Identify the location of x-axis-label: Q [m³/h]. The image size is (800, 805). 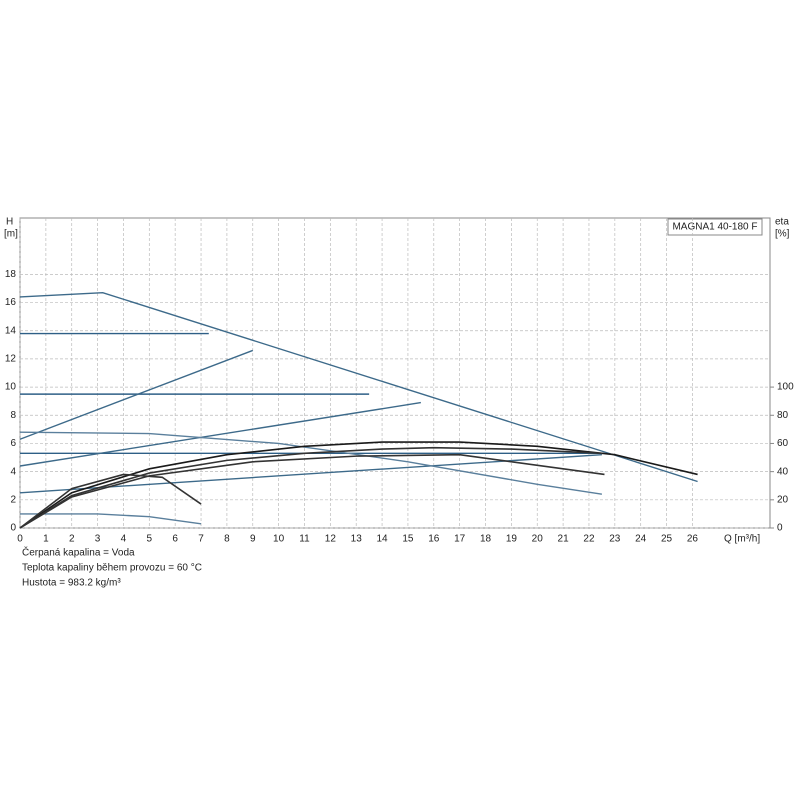
(742, 539).